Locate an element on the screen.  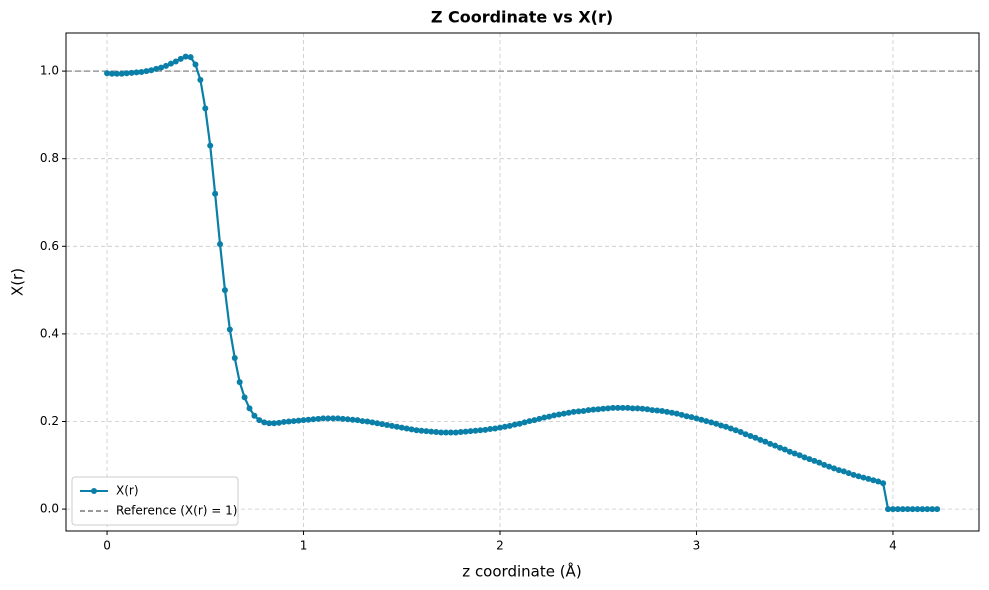
legend-label: X(r) is located at coordinates (127, 491).